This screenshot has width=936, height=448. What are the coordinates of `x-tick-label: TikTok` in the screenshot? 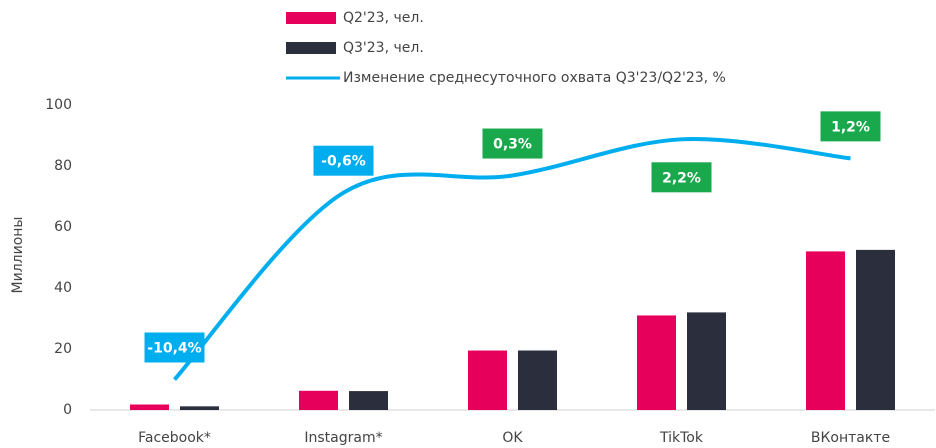 It's located at (681, 438).